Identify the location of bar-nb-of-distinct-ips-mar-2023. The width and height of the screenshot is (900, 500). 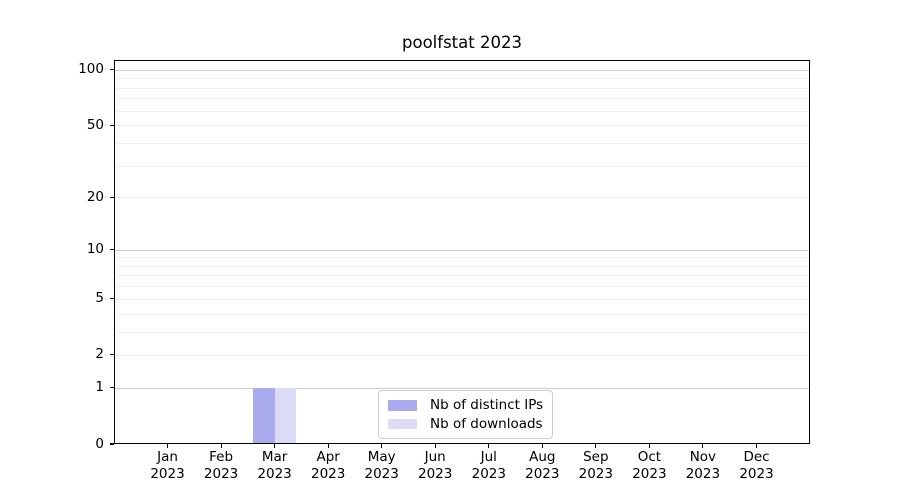
(264, 415).